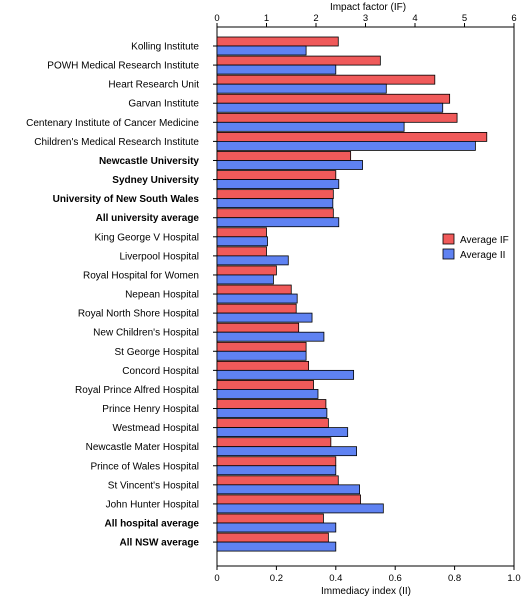 The height and width of the screenshot is (596, 526). I want to click on bottom-tick-label: 1.0, so click(513, 578).